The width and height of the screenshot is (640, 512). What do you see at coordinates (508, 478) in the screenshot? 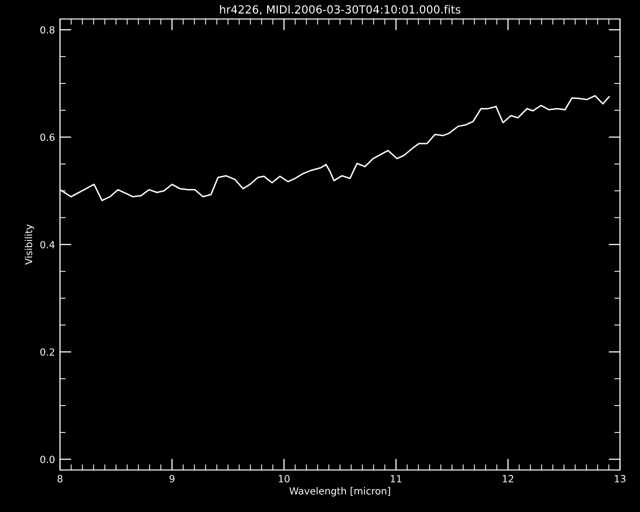
I see `x-tick-label: 12` at bounding box center [508, 478].